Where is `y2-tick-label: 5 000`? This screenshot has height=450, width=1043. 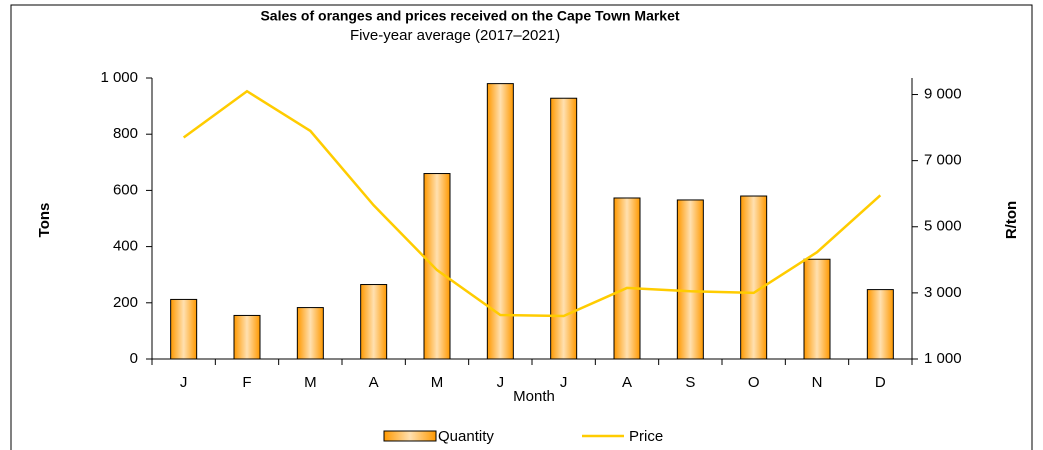
y2-tick-label: 5 000 is located at coordinates (943, 226).